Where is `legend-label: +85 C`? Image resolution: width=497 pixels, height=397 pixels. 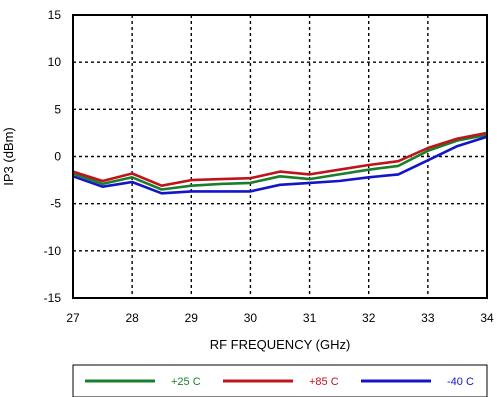
legend-label: +85 C is located at coordinates (324, 382).